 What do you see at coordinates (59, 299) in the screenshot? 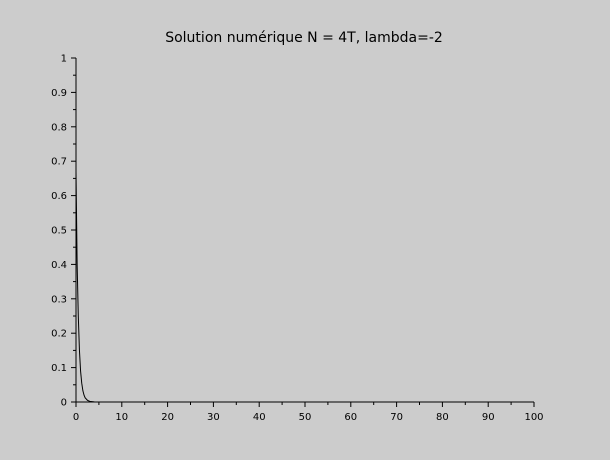
I see `y-tick-label: 0.3` at bounding box center [59, 299].